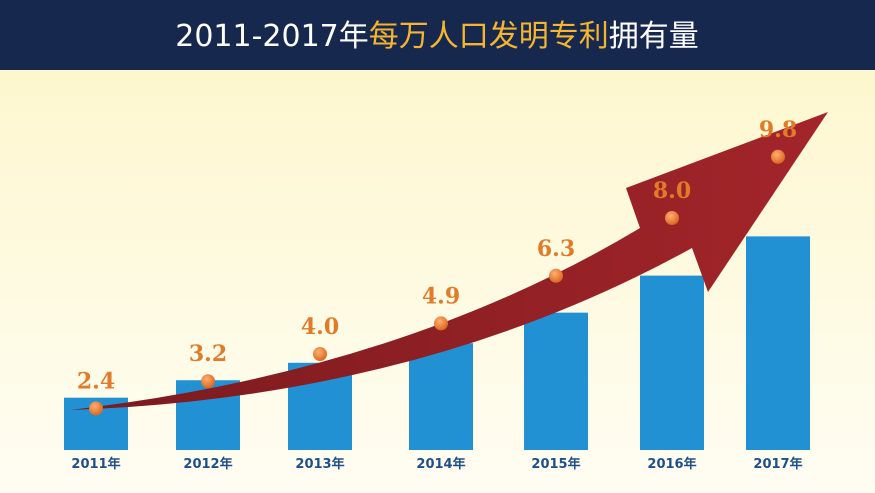 The image size is (875, 493). What do you see at coordinates (489, 36) in the screenshot?
I see `title-part: 每万人口发明专利` at bounding box center [489, 36].